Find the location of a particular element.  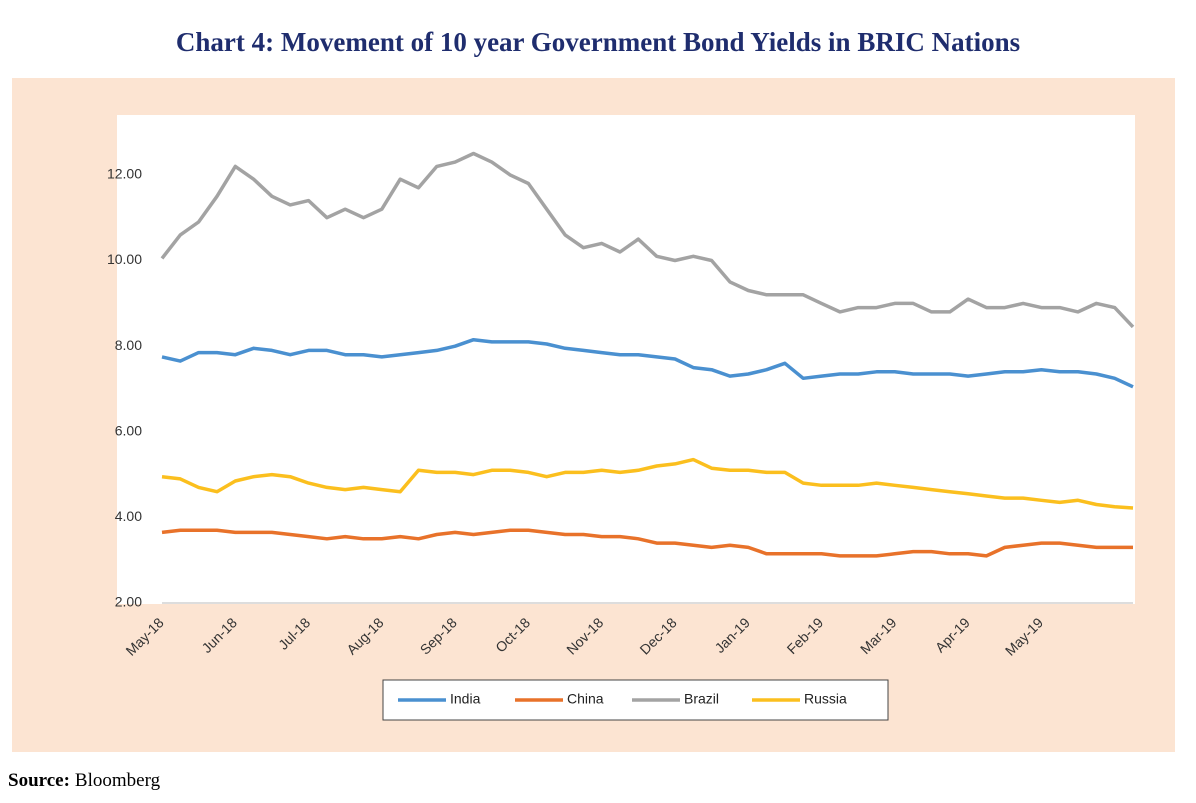

y-tick-label: 10.00 is located at coordinates (124, 259).